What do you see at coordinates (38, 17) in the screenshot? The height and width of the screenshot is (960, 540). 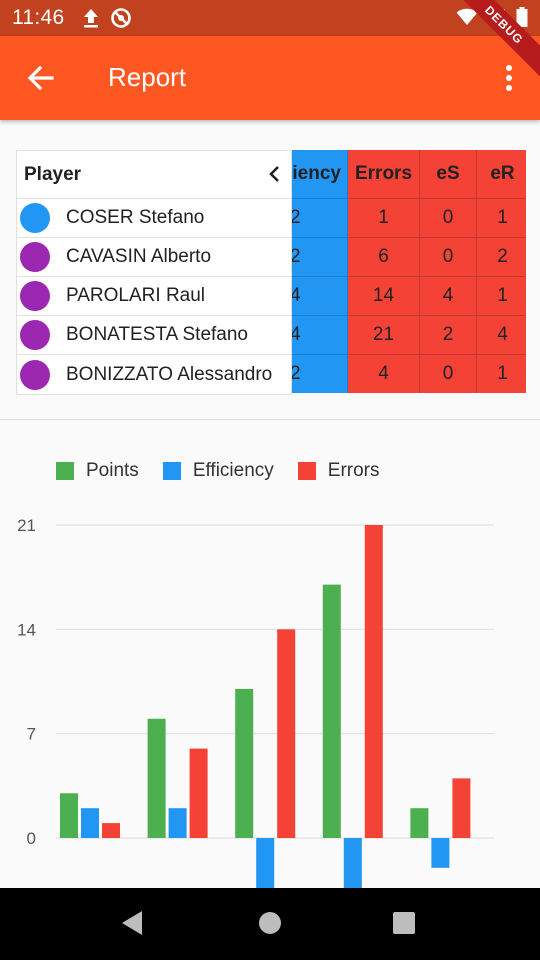 I see `status-time: 11:46` at bounding box center [38, 17].